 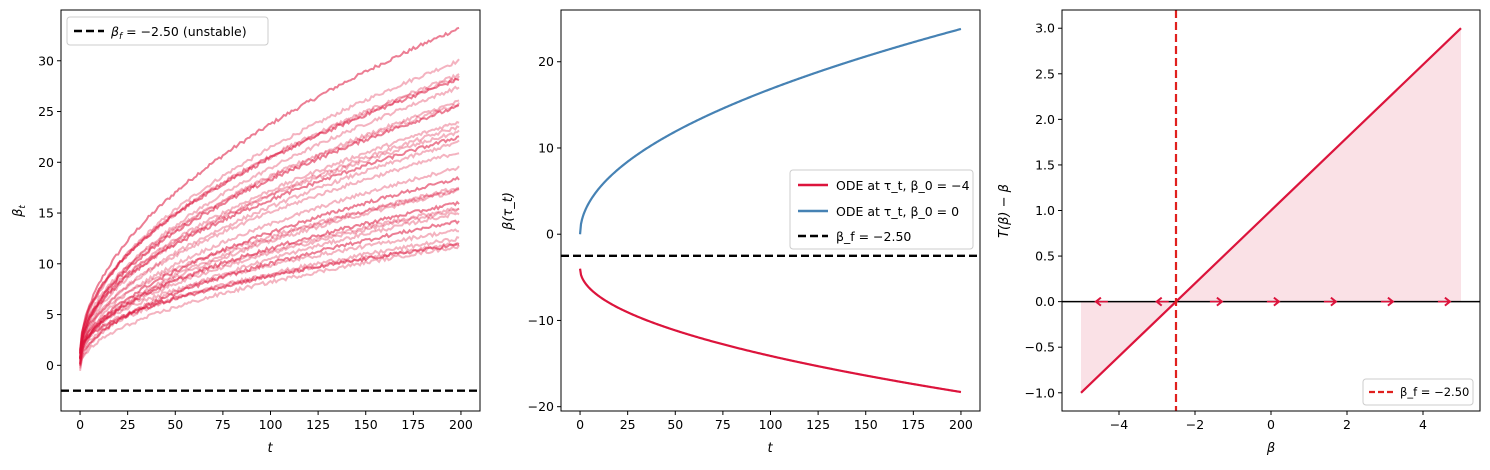 I want to click on y-tick-label: 30, so click(x=46, y=60).